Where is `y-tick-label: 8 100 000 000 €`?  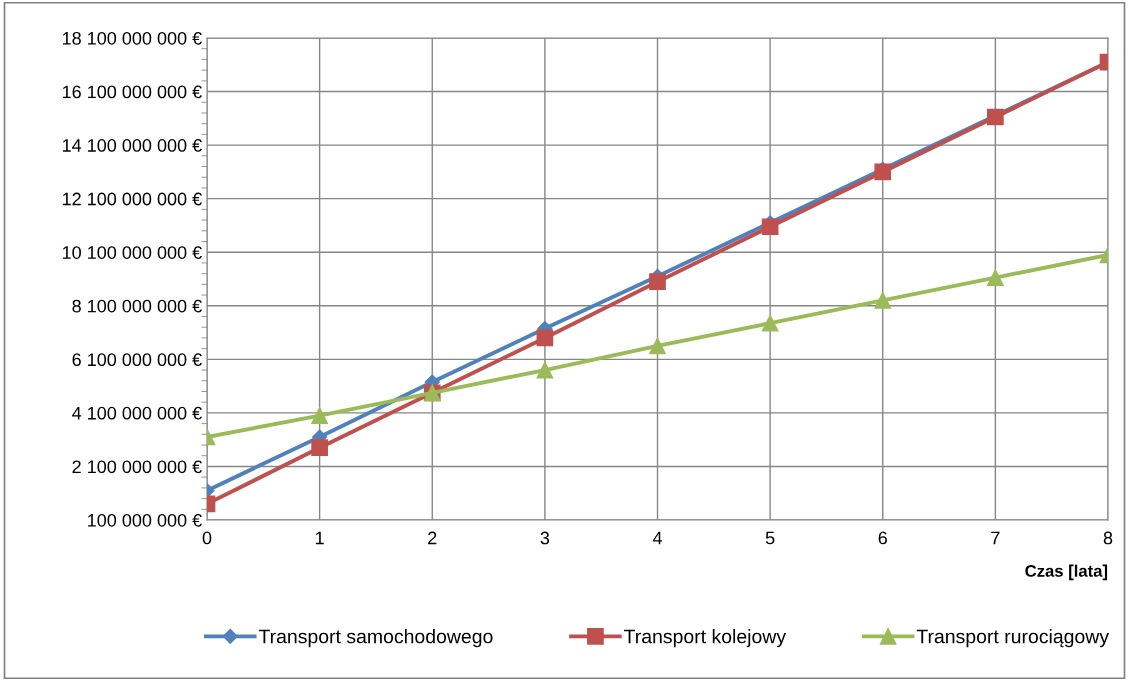 y-tick-label: 8 100 000 000 € is located at coordinates (137, 306).